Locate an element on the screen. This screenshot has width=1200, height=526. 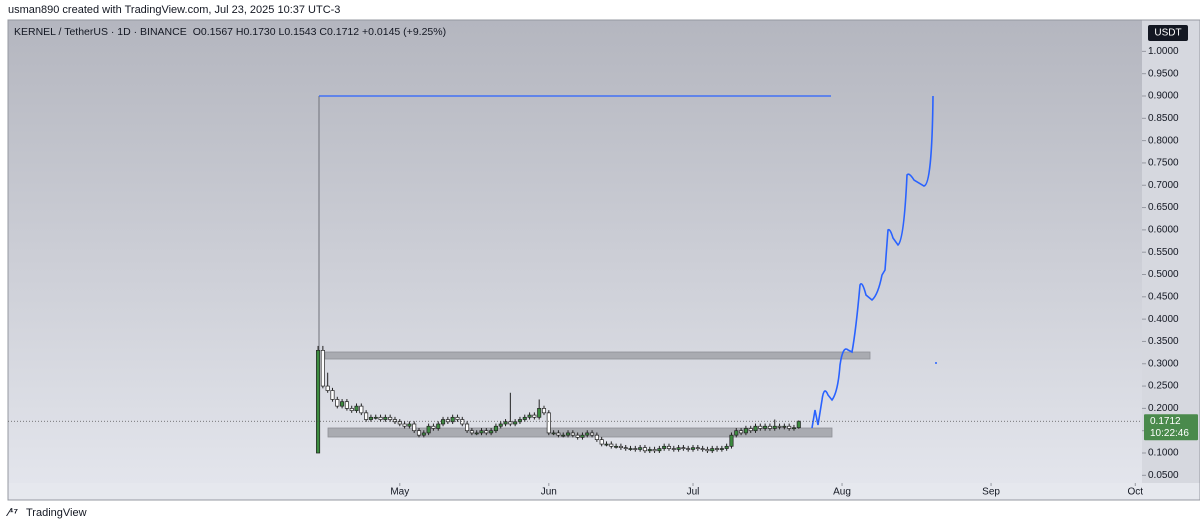
price-axis-area is located at coordinates (1171, 251).